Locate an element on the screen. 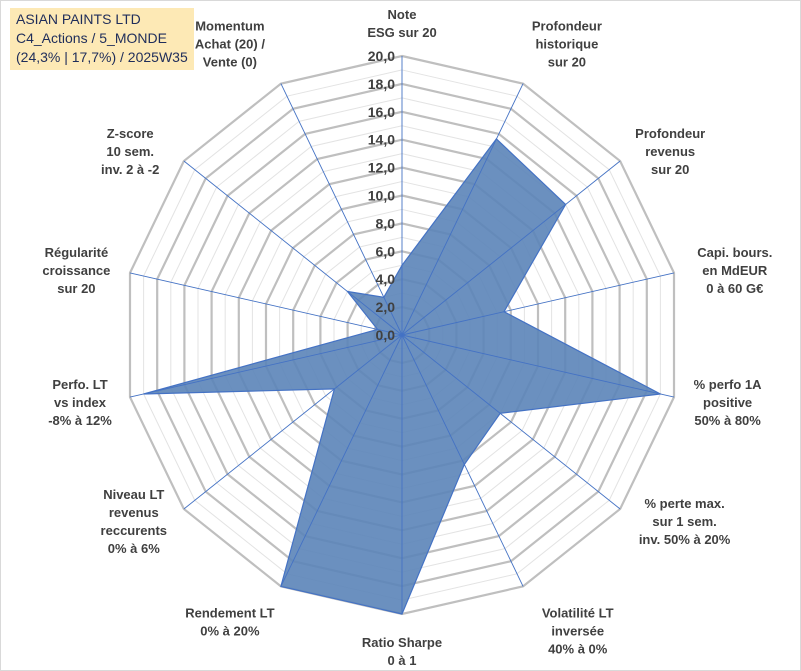 This screenshot has height=671, width=801. axis-category-label-line: Rendement LT is located at coordinates (229, 613).